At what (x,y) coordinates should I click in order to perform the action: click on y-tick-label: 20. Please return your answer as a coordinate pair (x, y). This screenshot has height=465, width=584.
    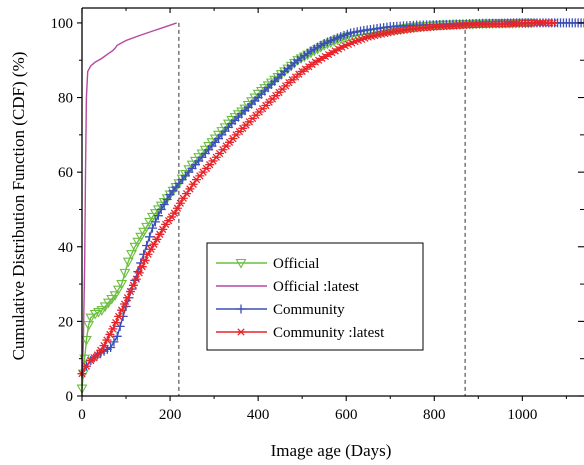
    Looking at the image, I should click on (65, 322).